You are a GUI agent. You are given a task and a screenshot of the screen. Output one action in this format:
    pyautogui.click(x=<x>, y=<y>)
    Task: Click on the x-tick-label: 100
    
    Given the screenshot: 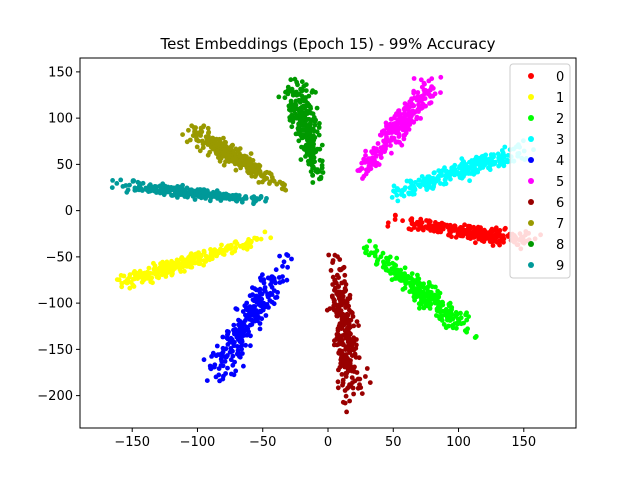 What is the action you would take?
    pyautogui.click(x=458, y=442)
    